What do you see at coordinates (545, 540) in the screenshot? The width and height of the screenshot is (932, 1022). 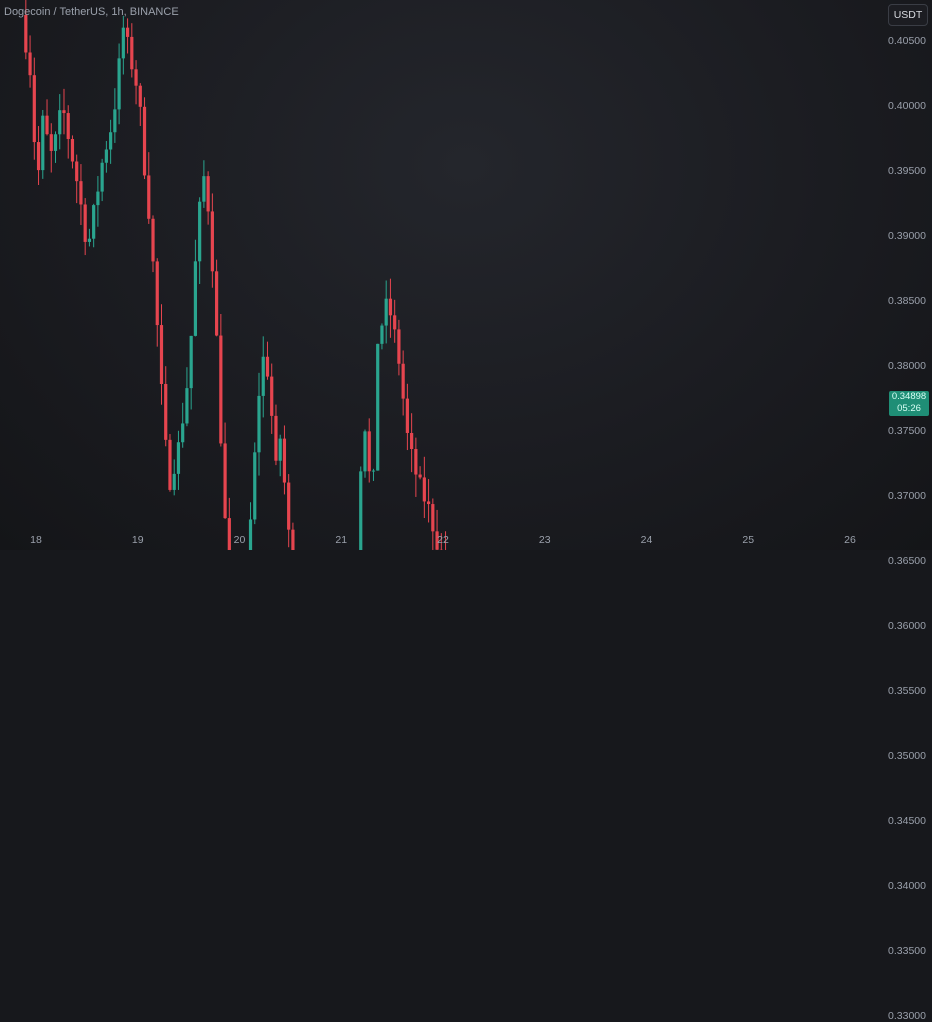 I see `time-tick-label: 23` at bounding box center [545, 540].